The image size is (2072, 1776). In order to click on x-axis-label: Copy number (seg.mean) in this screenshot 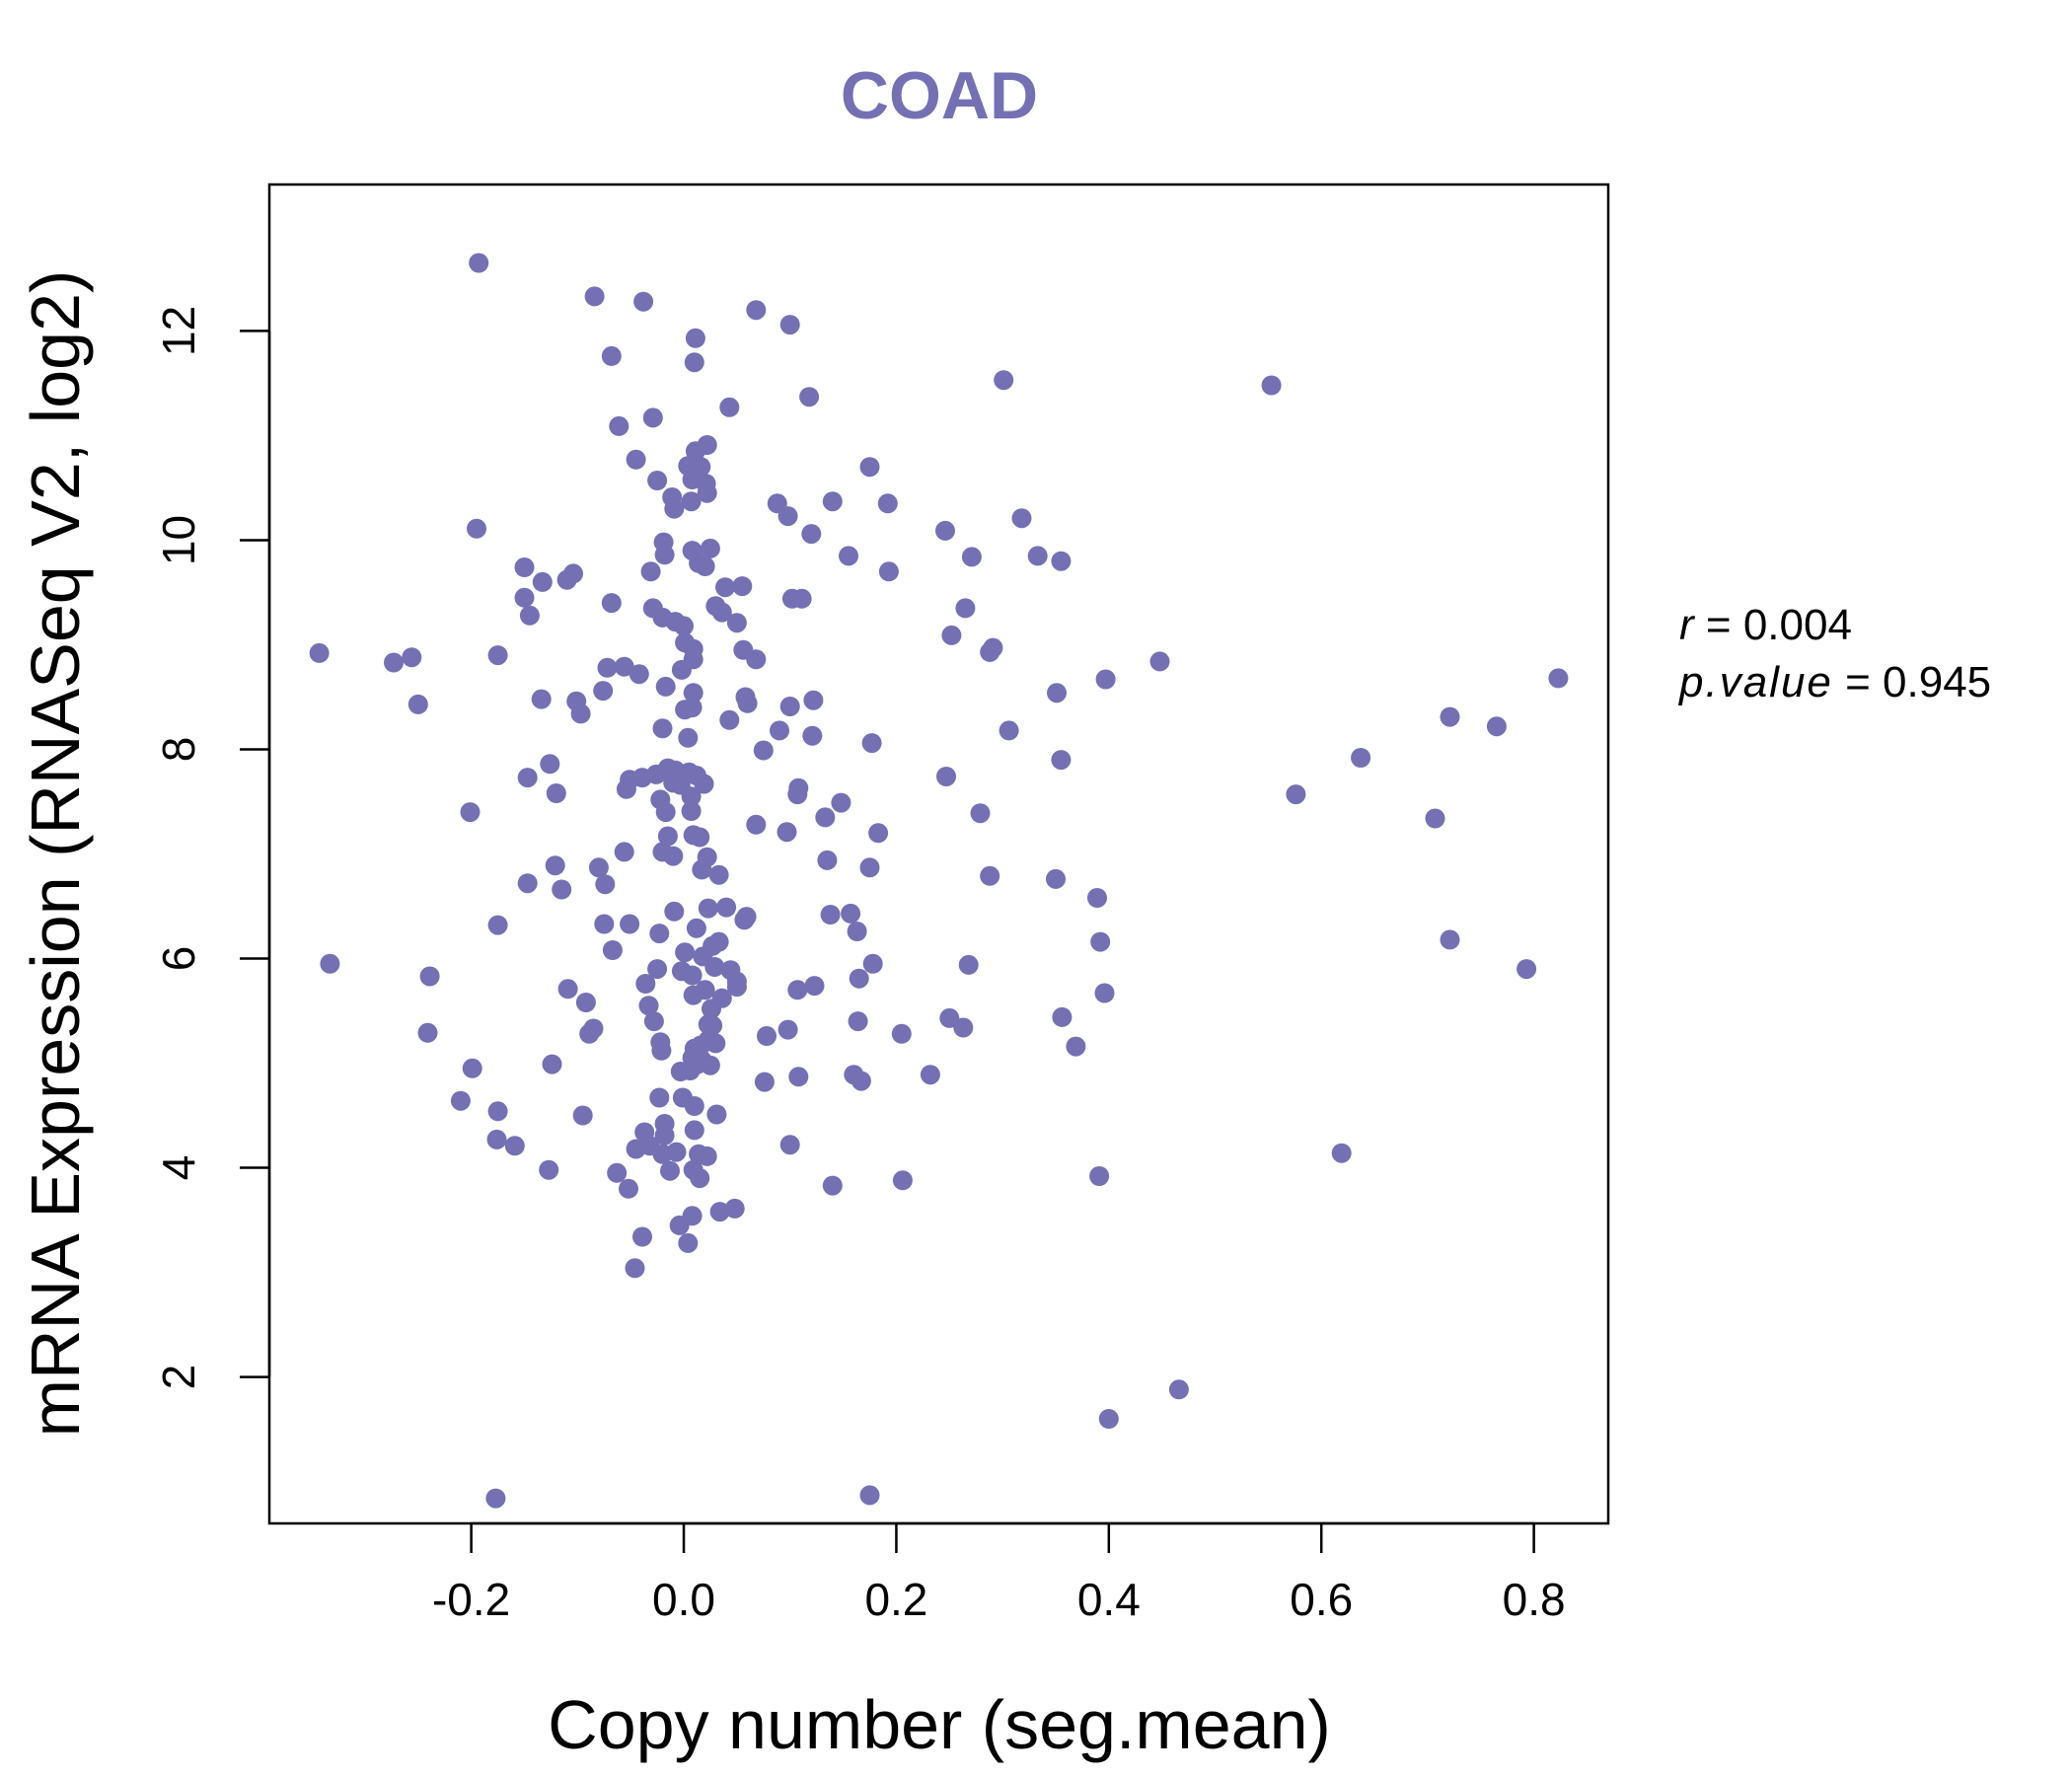, I will do `click(940, 1725)`.